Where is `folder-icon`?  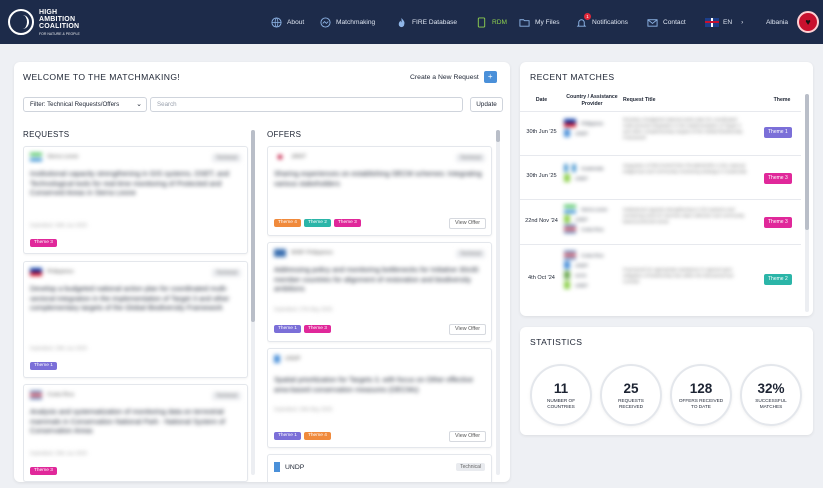
folder-icon is located at coordinates (524, 22).